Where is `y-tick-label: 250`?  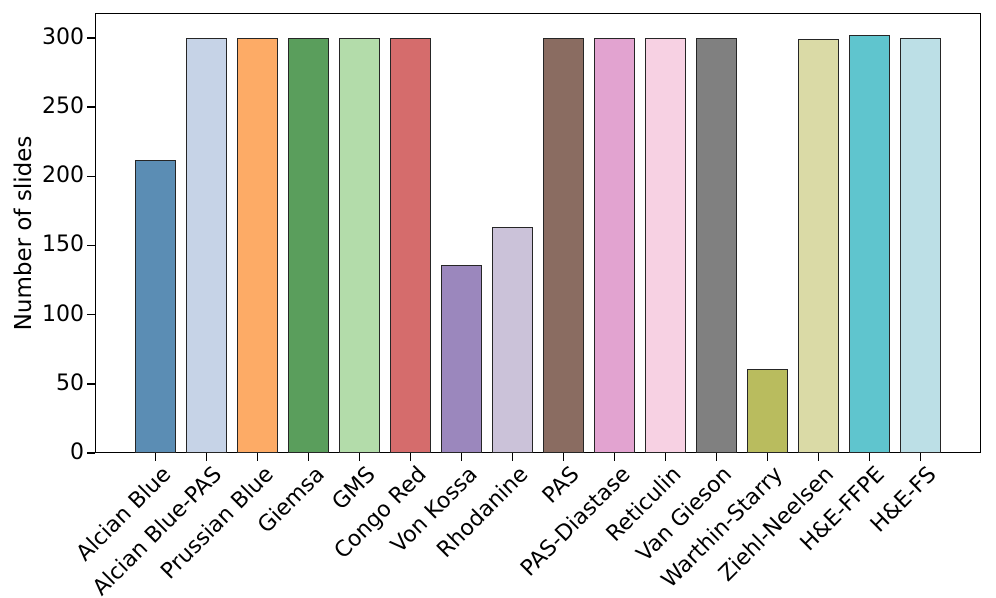 y-tick-label: 250 is located at coordinates (63, 107).